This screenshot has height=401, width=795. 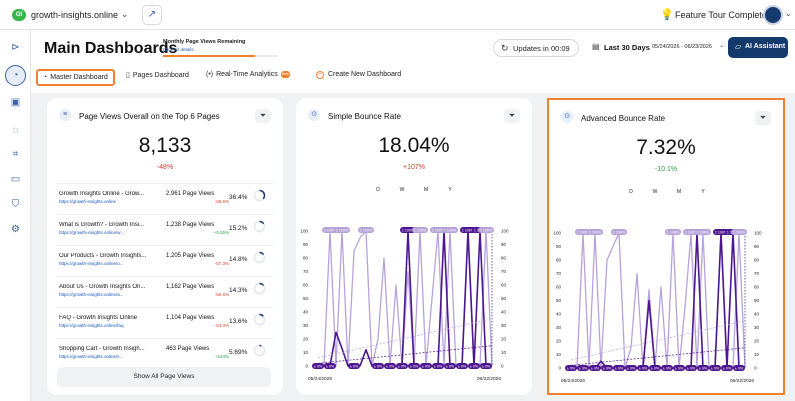 What do you see at coordinates (658, 356) in the screenshot?
I see `trend-line` at bounding box center [658, 356].